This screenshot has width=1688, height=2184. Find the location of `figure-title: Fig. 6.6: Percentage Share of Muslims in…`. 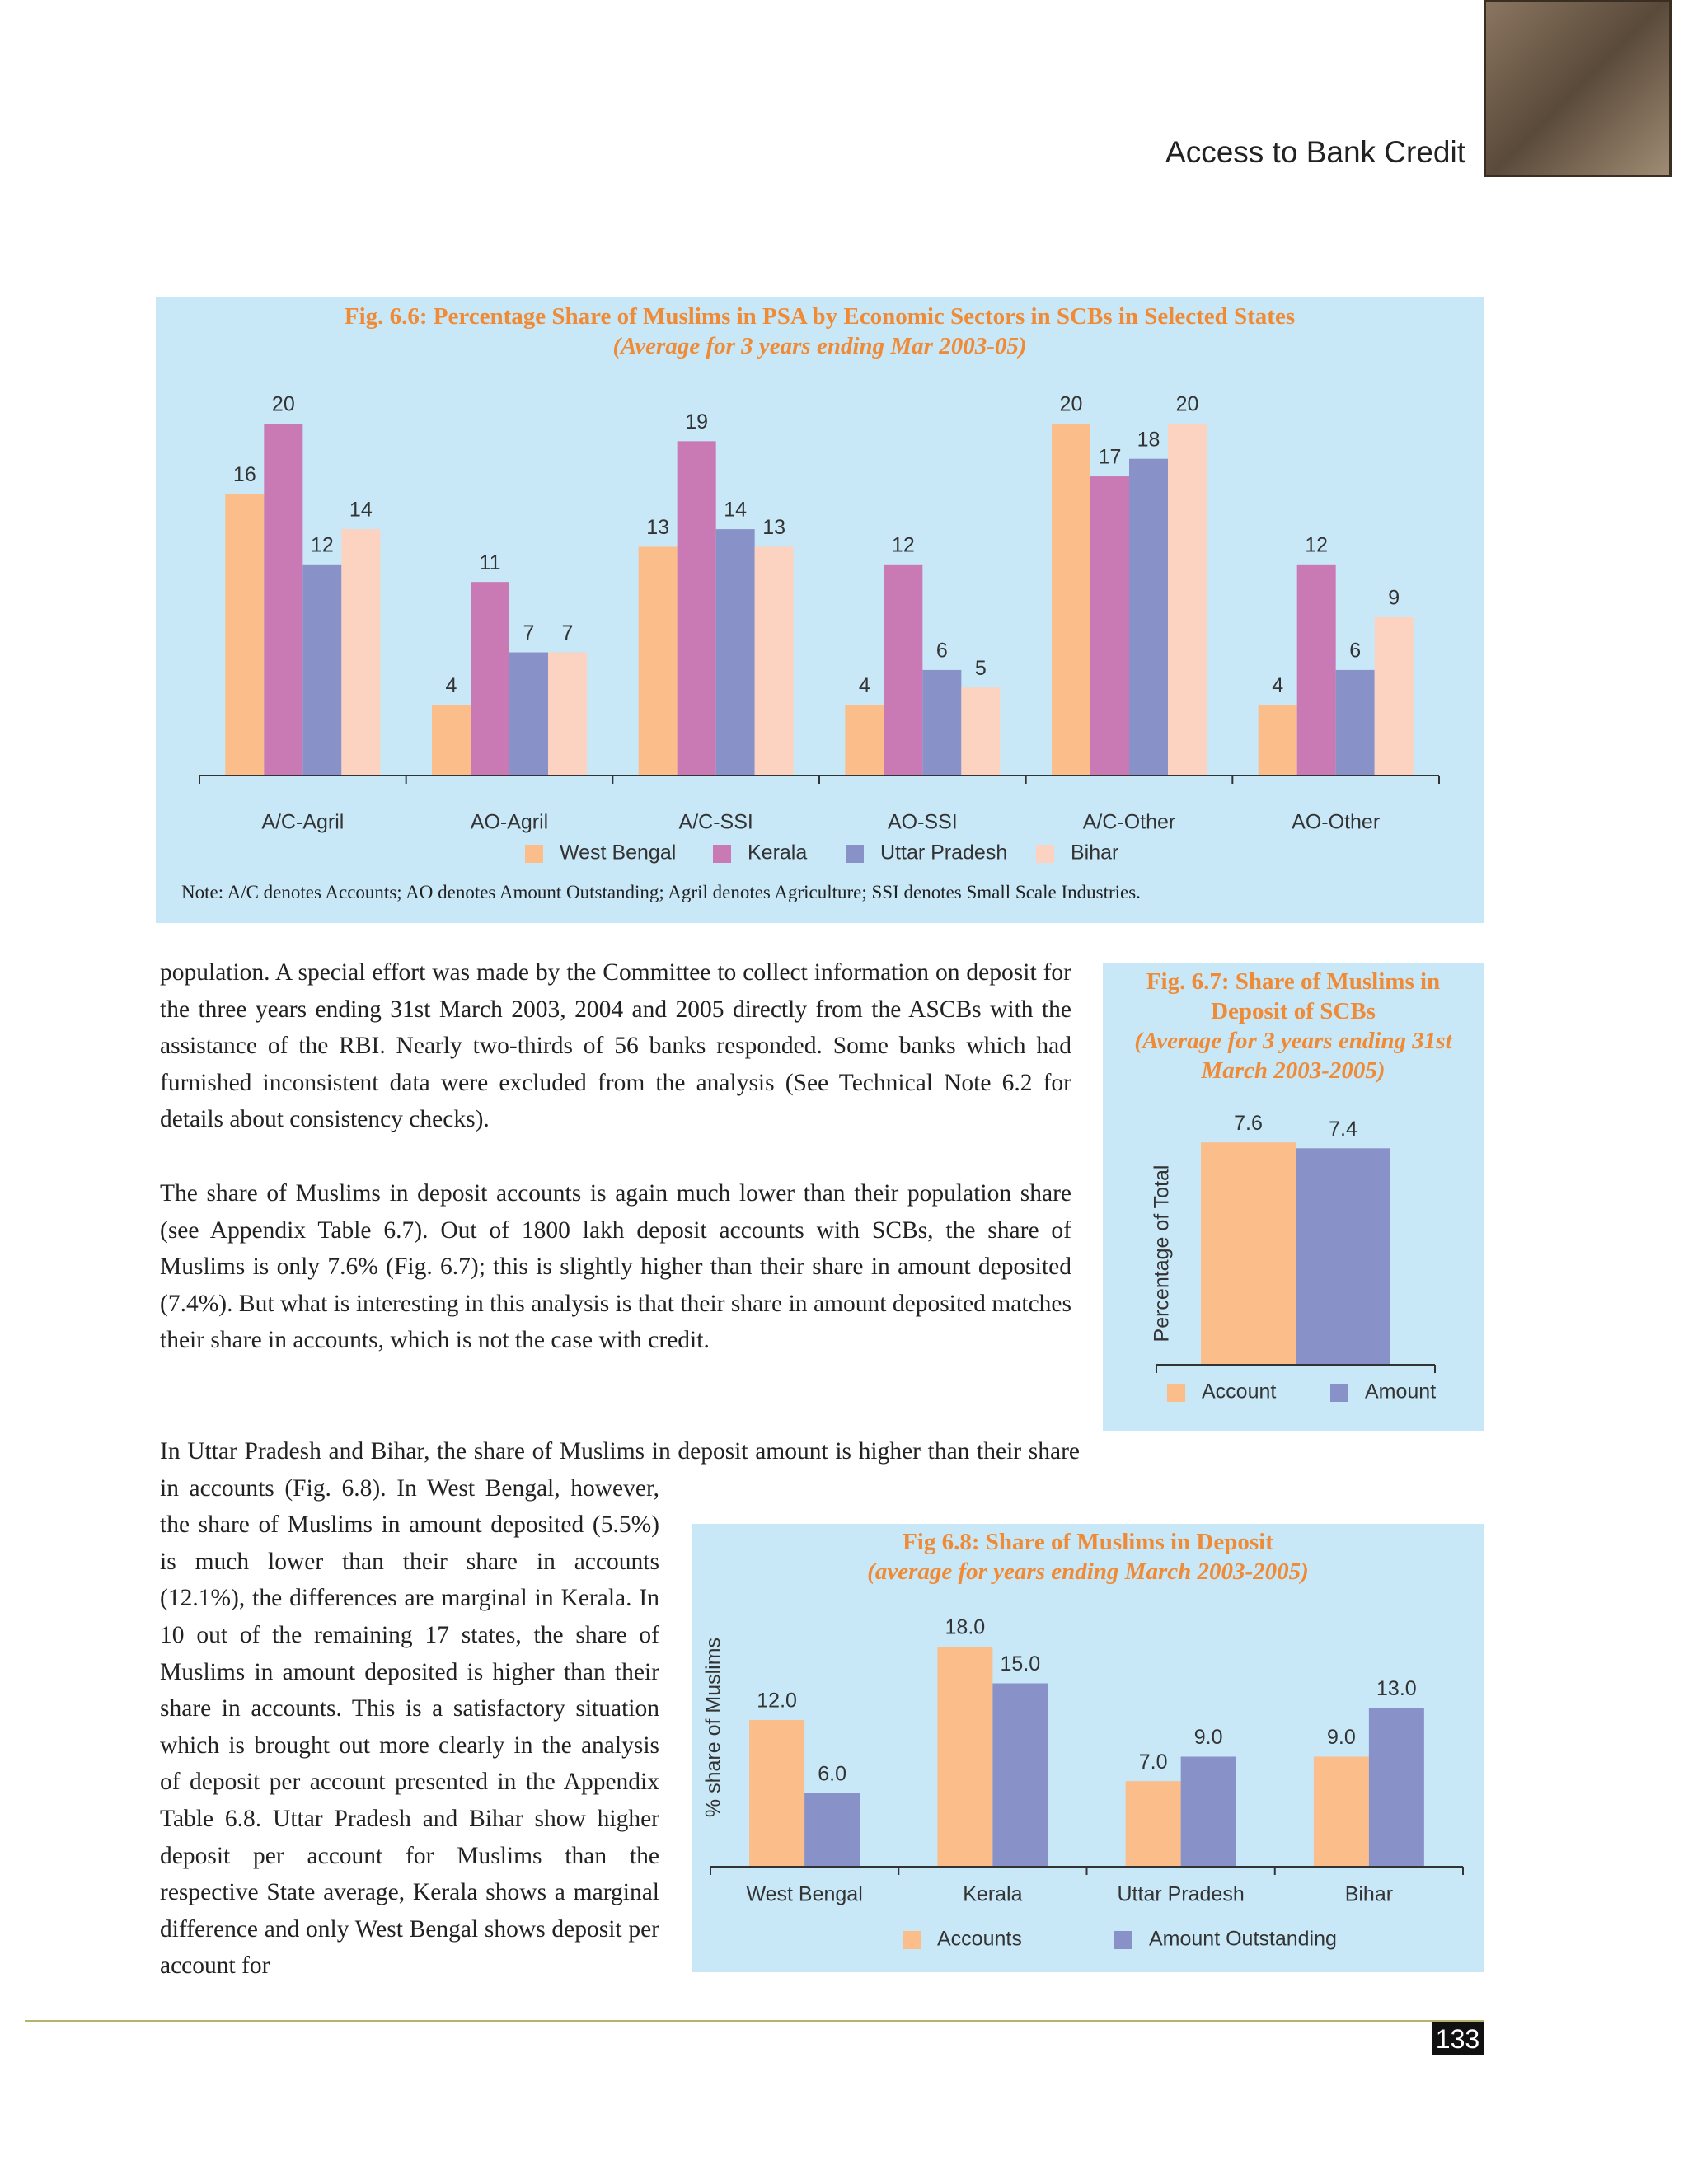

figure-title: Fig. 6.6: Percentage Share of Muslims in… is located at coordinates (820, 331).